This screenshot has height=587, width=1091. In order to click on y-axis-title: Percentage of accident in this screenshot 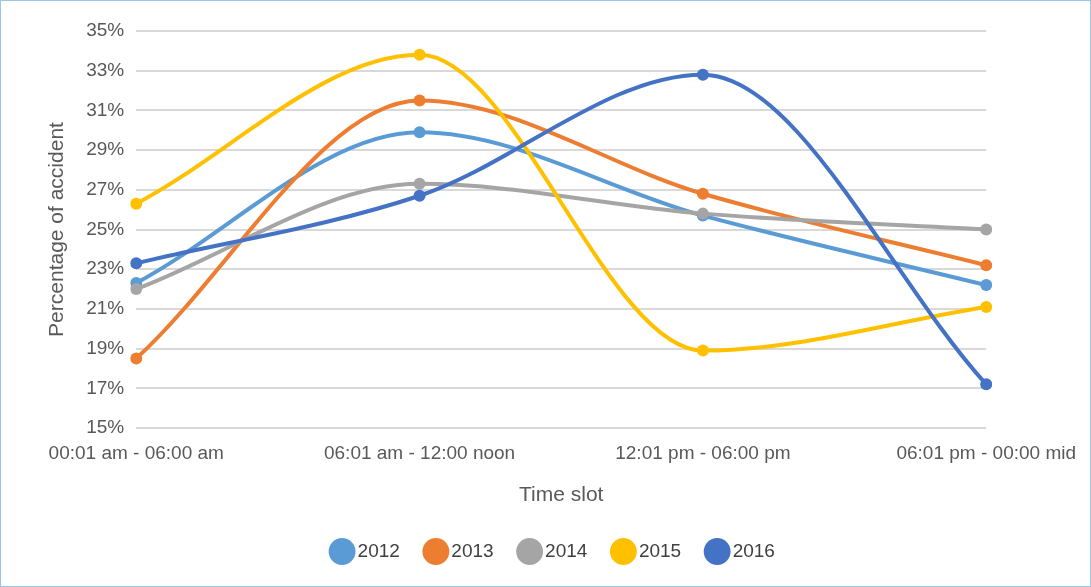, I will do `click(56, 229)`.